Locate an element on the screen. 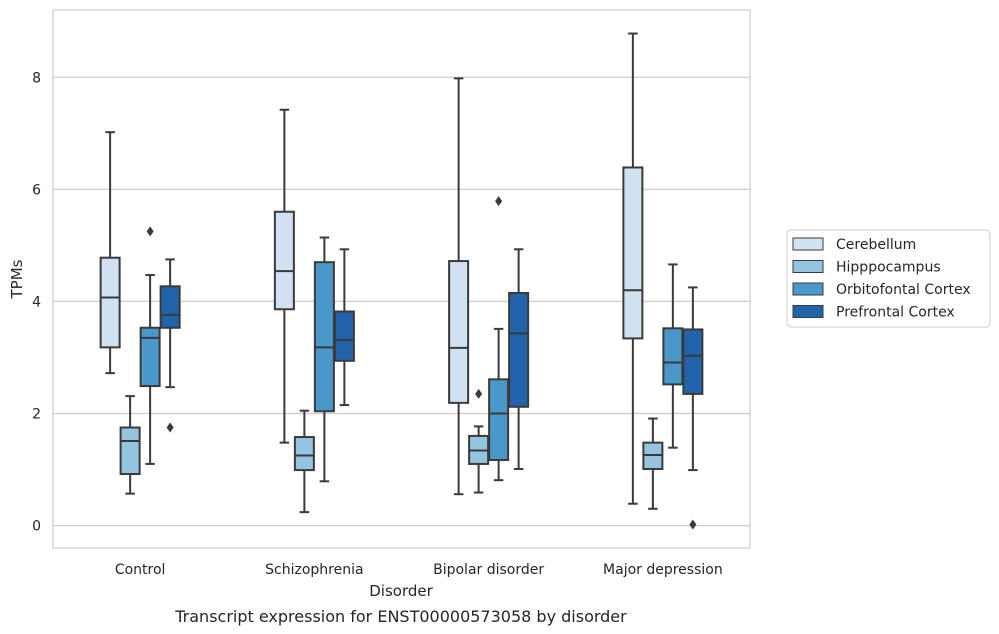  y-tick-label: 2 is located at coordinates (36, 415).